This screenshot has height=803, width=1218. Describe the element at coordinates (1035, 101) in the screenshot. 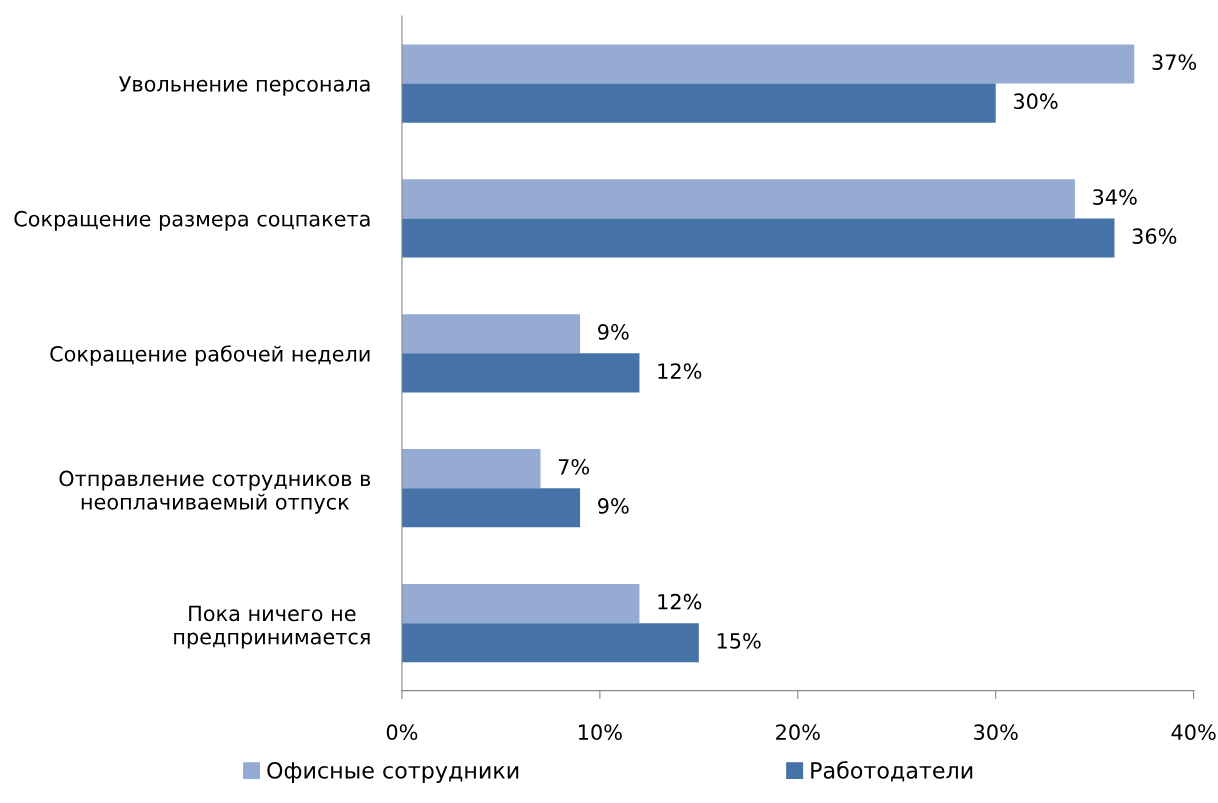

I see `data-label: 30%` at that location.